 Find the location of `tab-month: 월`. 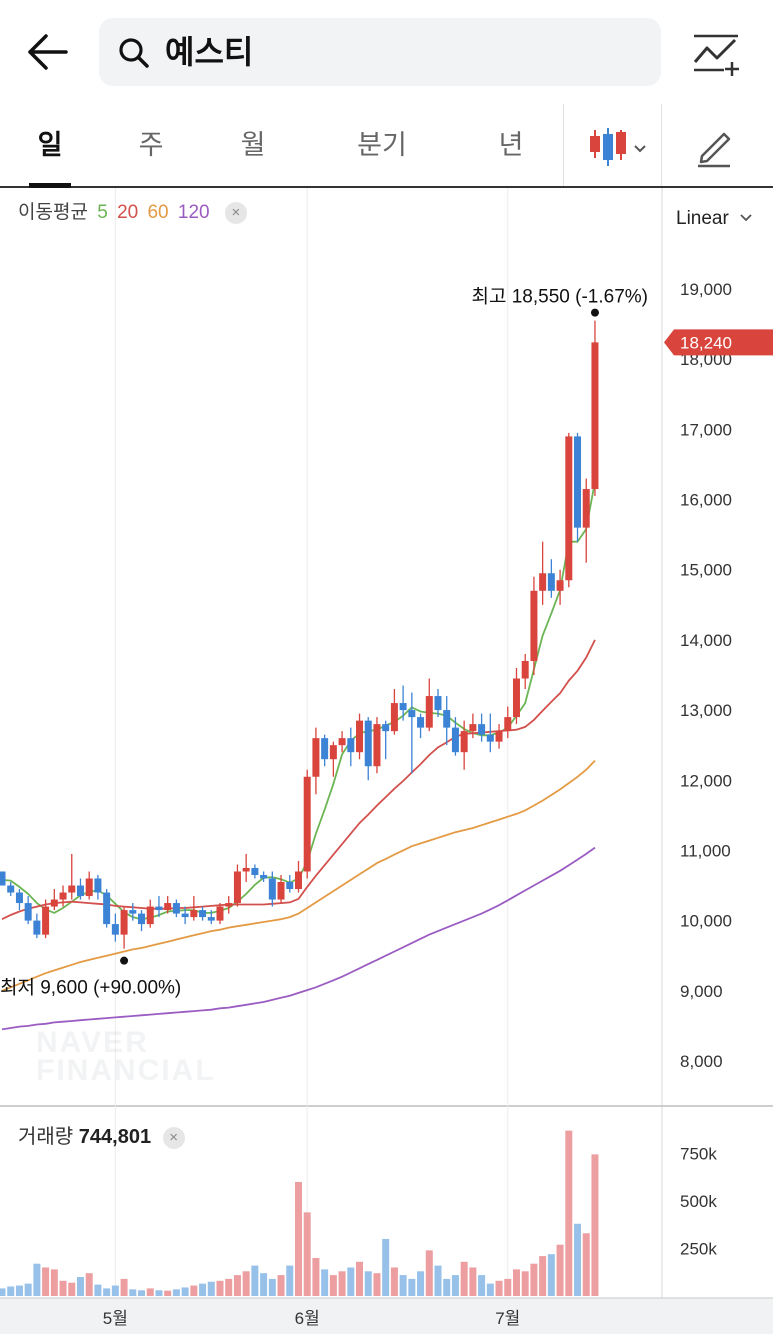

tab-month: 월 is located at coordinates (253, 145).